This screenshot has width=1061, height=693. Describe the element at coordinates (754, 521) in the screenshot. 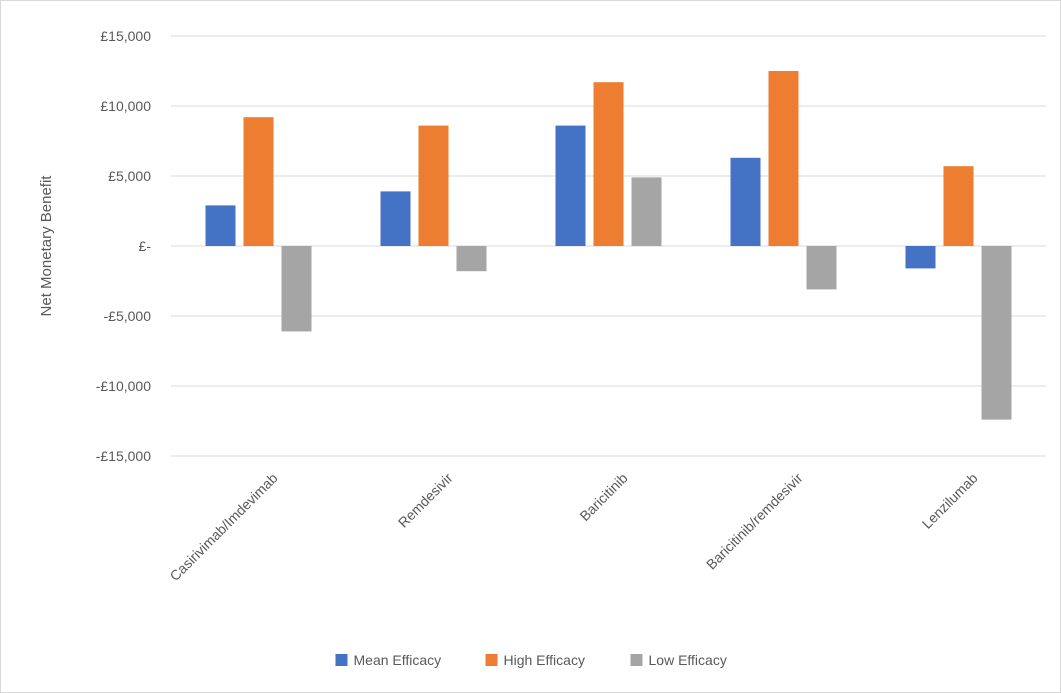

I see `category-label: Baricitinib/remdesivir` at that location.